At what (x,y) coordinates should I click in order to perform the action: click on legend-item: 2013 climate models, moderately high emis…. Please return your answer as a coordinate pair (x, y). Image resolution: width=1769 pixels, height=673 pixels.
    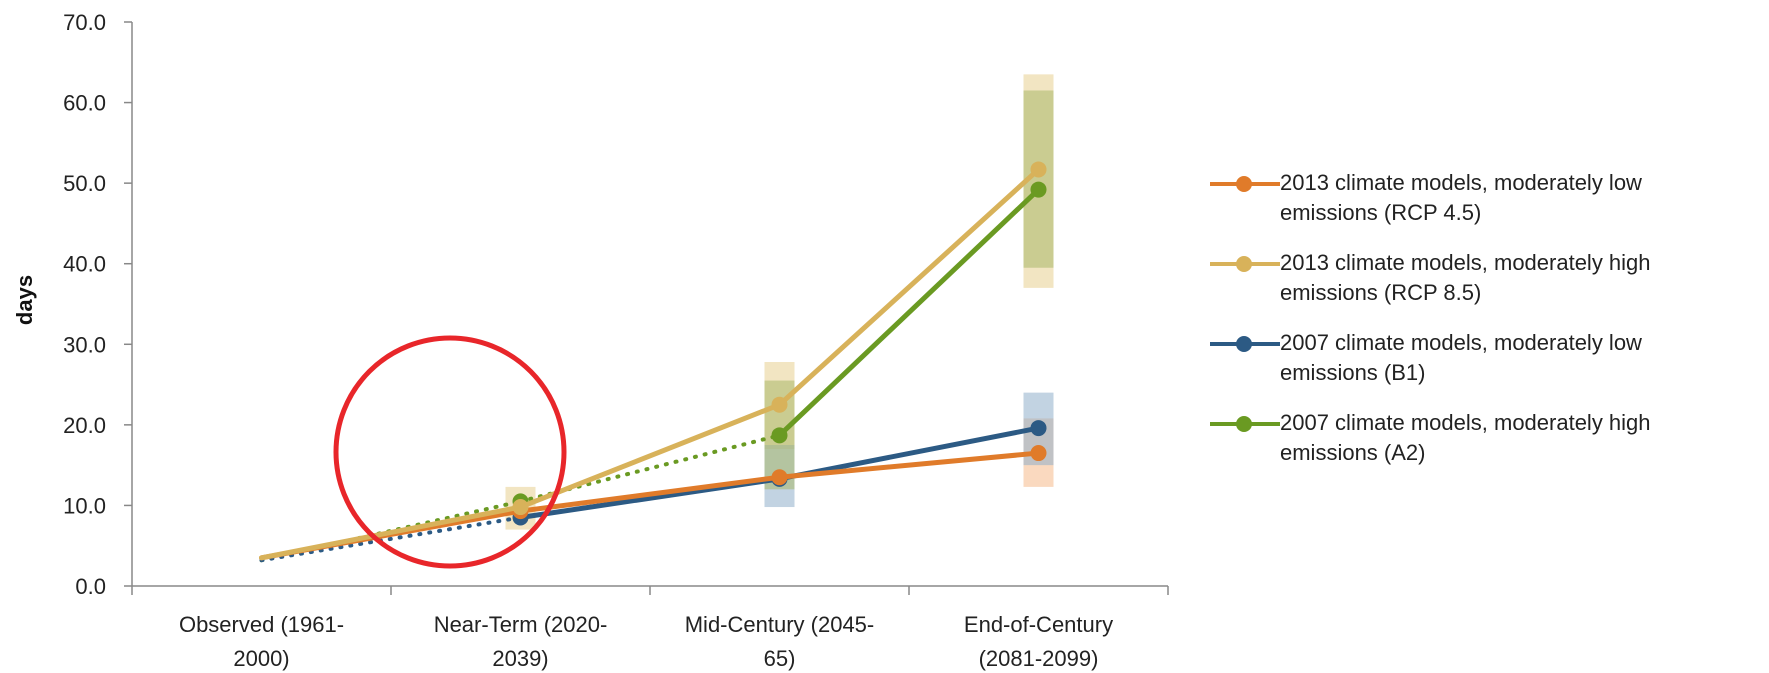
    Looking at the image, I should click on (1485, 278).